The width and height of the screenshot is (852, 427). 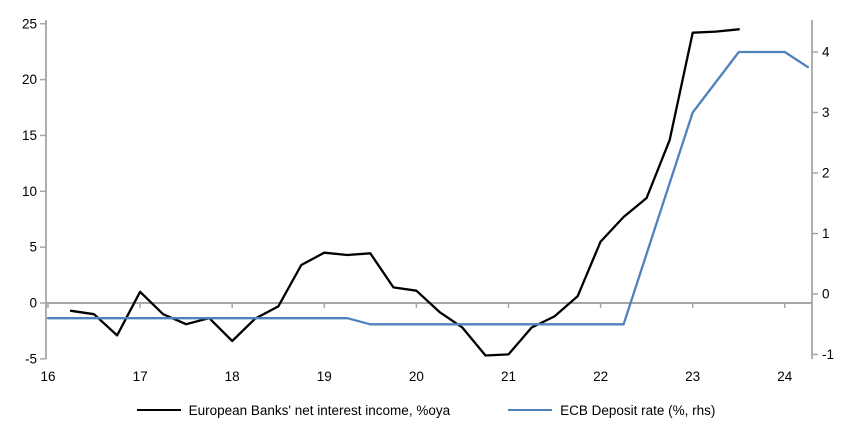 What do you see at coordinates (47, 376) in the screenshot?
I see `x-axis-tick-label: 16` at bounding box center [47, 376].